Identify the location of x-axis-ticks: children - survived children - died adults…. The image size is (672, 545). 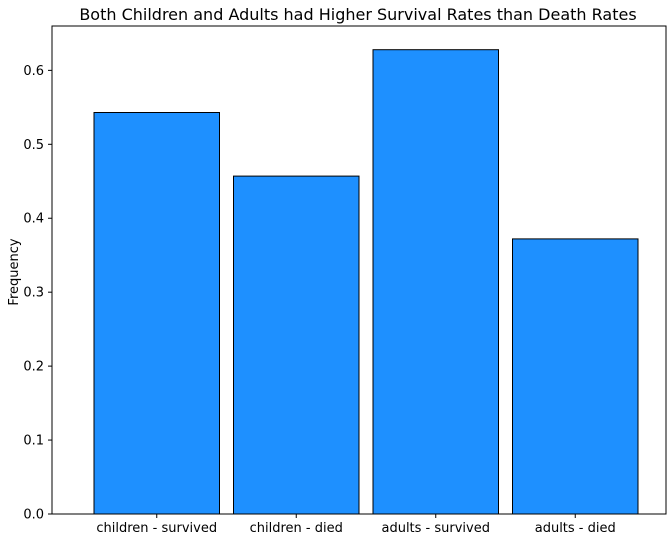
(356, 525).